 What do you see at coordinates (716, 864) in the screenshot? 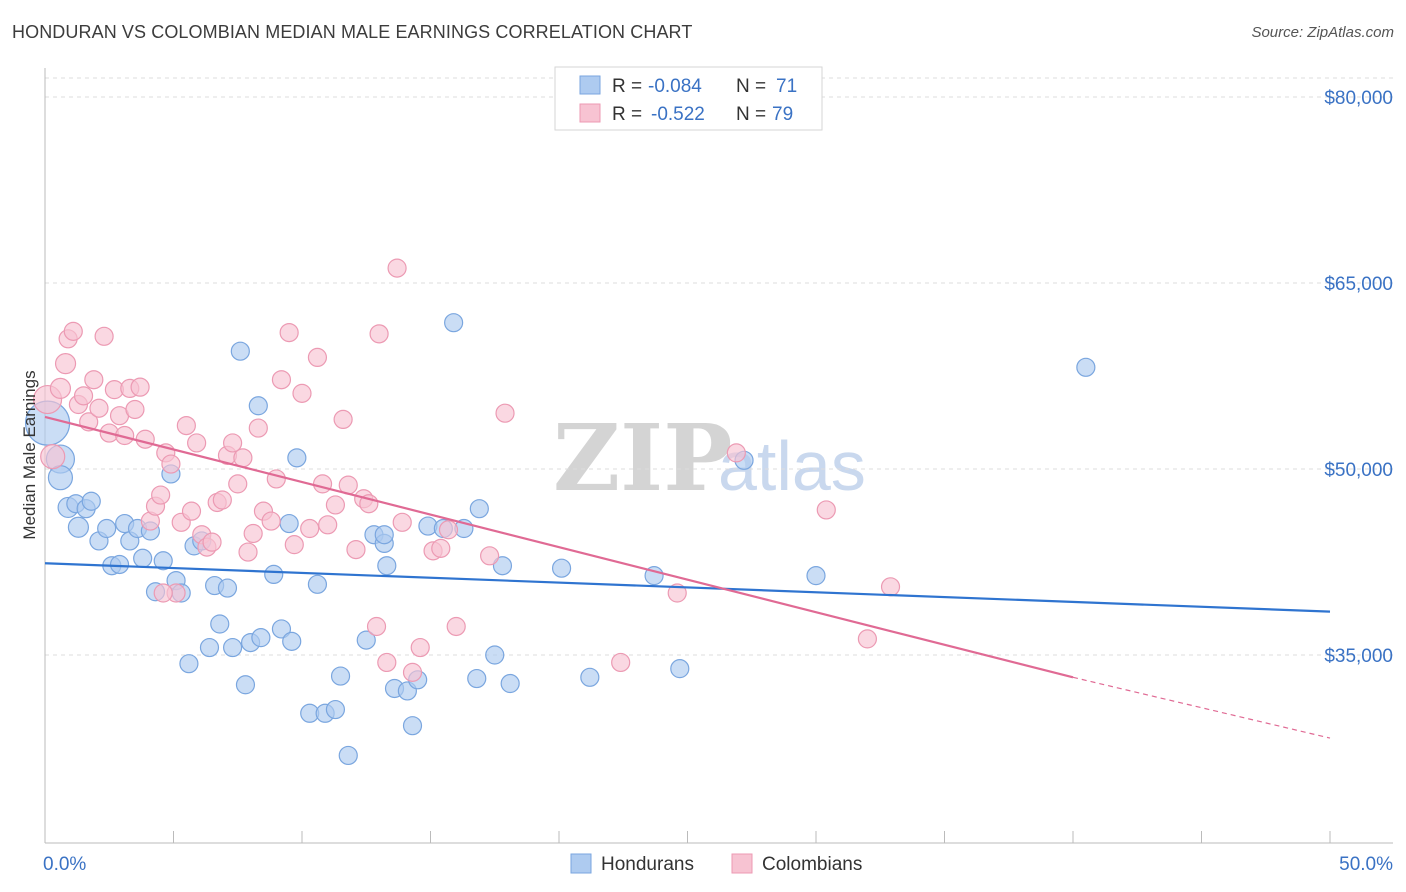
I see `series-legend: Hondurans Colombians` at bounding box center [716, 864].